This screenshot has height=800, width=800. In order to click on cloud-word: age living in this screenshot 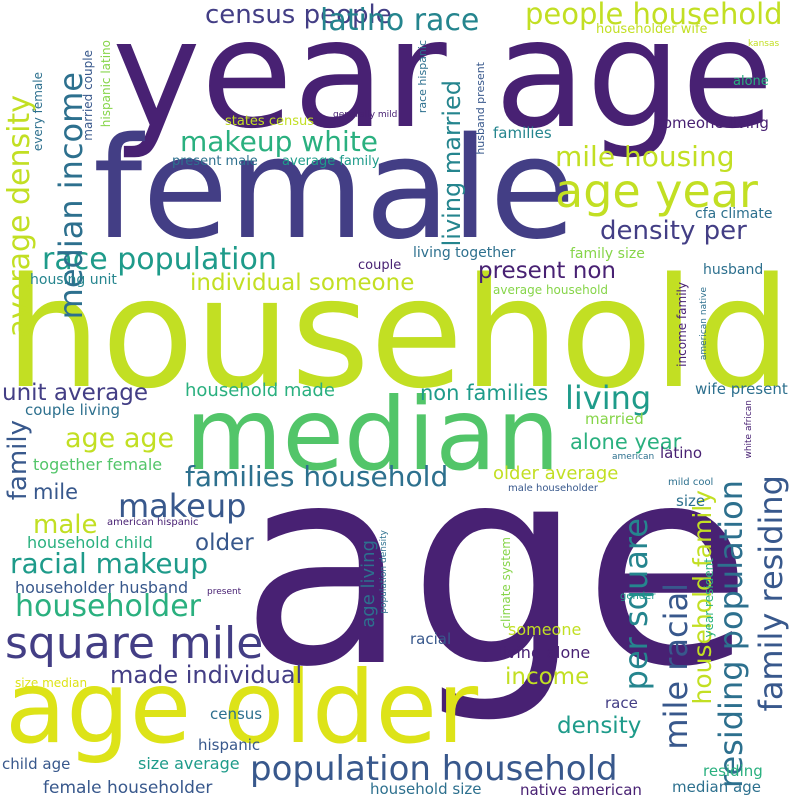, I will do `click(368, 584)`.